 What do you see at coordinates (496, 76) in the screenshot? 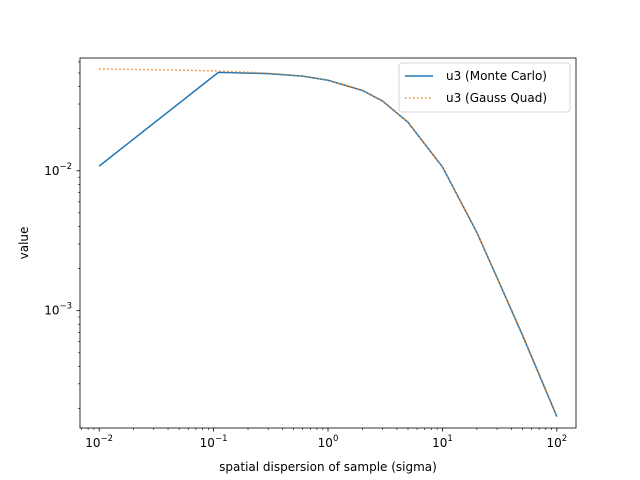
I see `legend-label-0: u3 (Monte Carlo)` at bounding box center [496, 76].